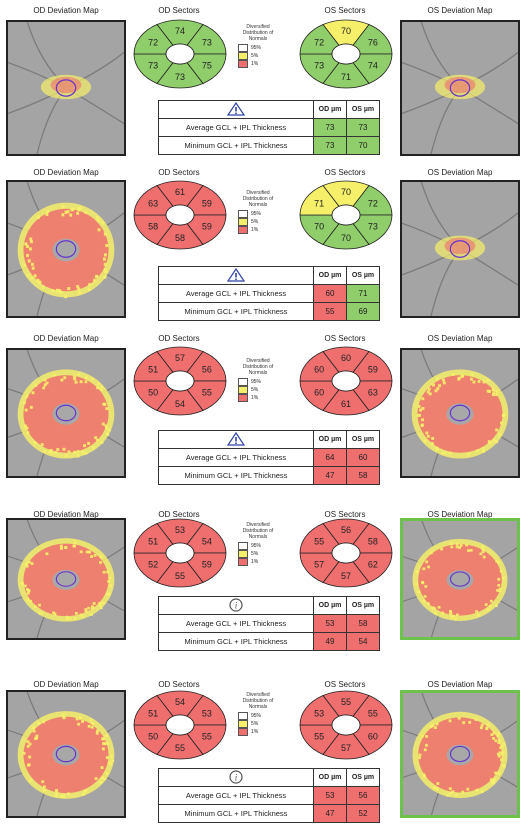 The width and height of the screenshot is (531, 830). Describe the element at coordinates (207, 737) in the screenshot. I see `od-sector-value: 55` at that location.